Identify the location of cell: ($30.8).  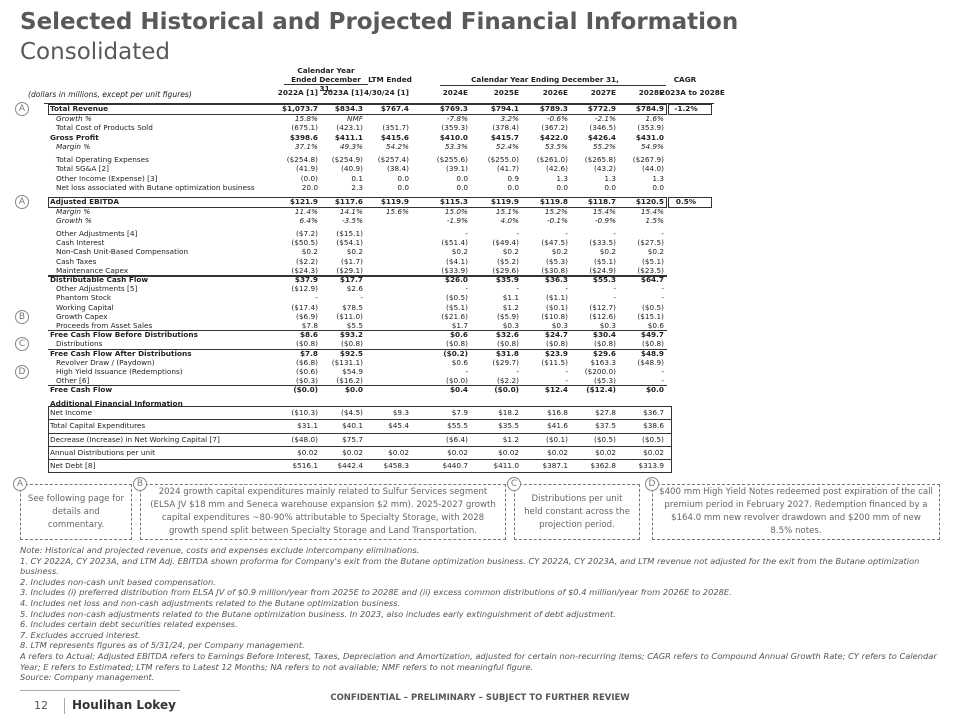
(554, 270).